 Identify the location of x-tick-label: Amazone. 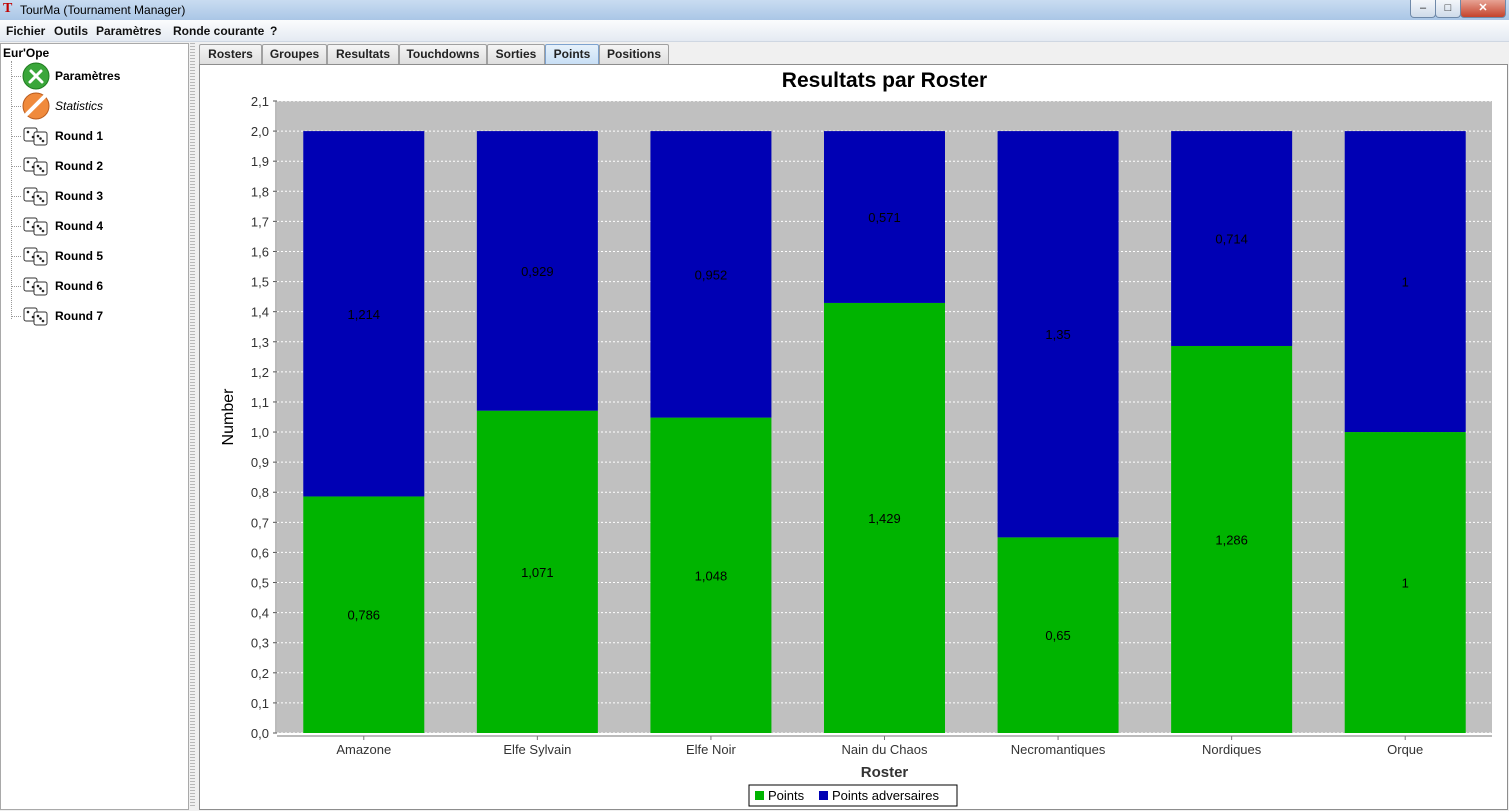
(363, 749).